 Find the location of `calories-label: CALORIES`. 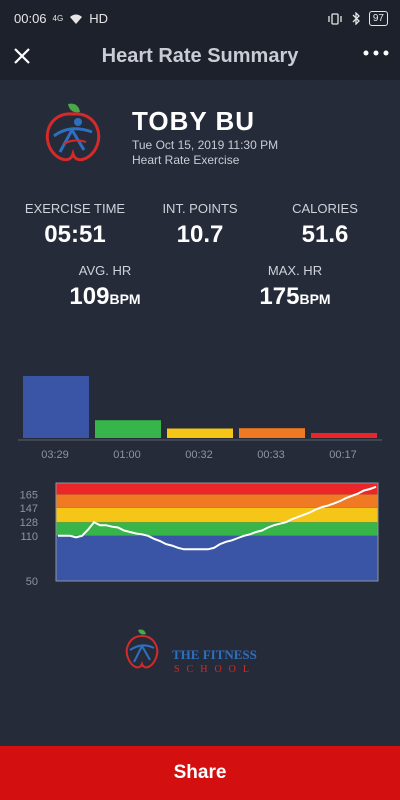

calories-label: CALORIES is located at coordinates (325, 208).